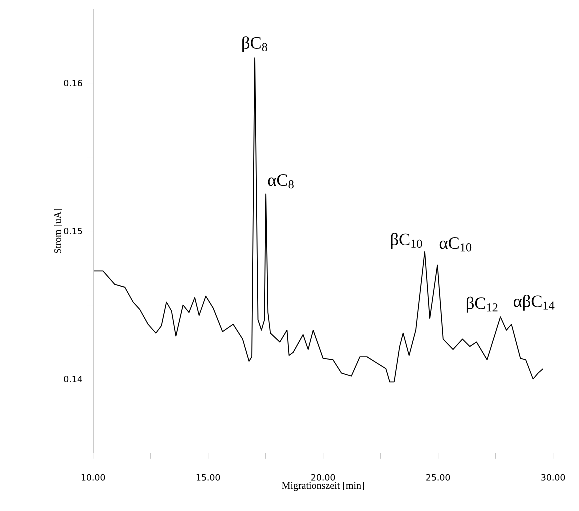  I want to click on annotation: αC$_{10}$, so click(456, 245).